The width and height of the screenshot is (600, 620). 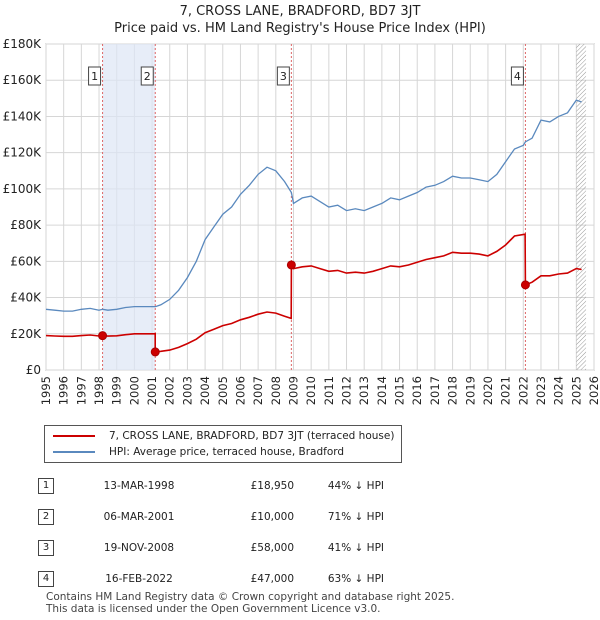 What do you see at coordinates (46, 390) in the screenshot?
I see `x-tick-label: 1995` at bounding box center [46, 390].